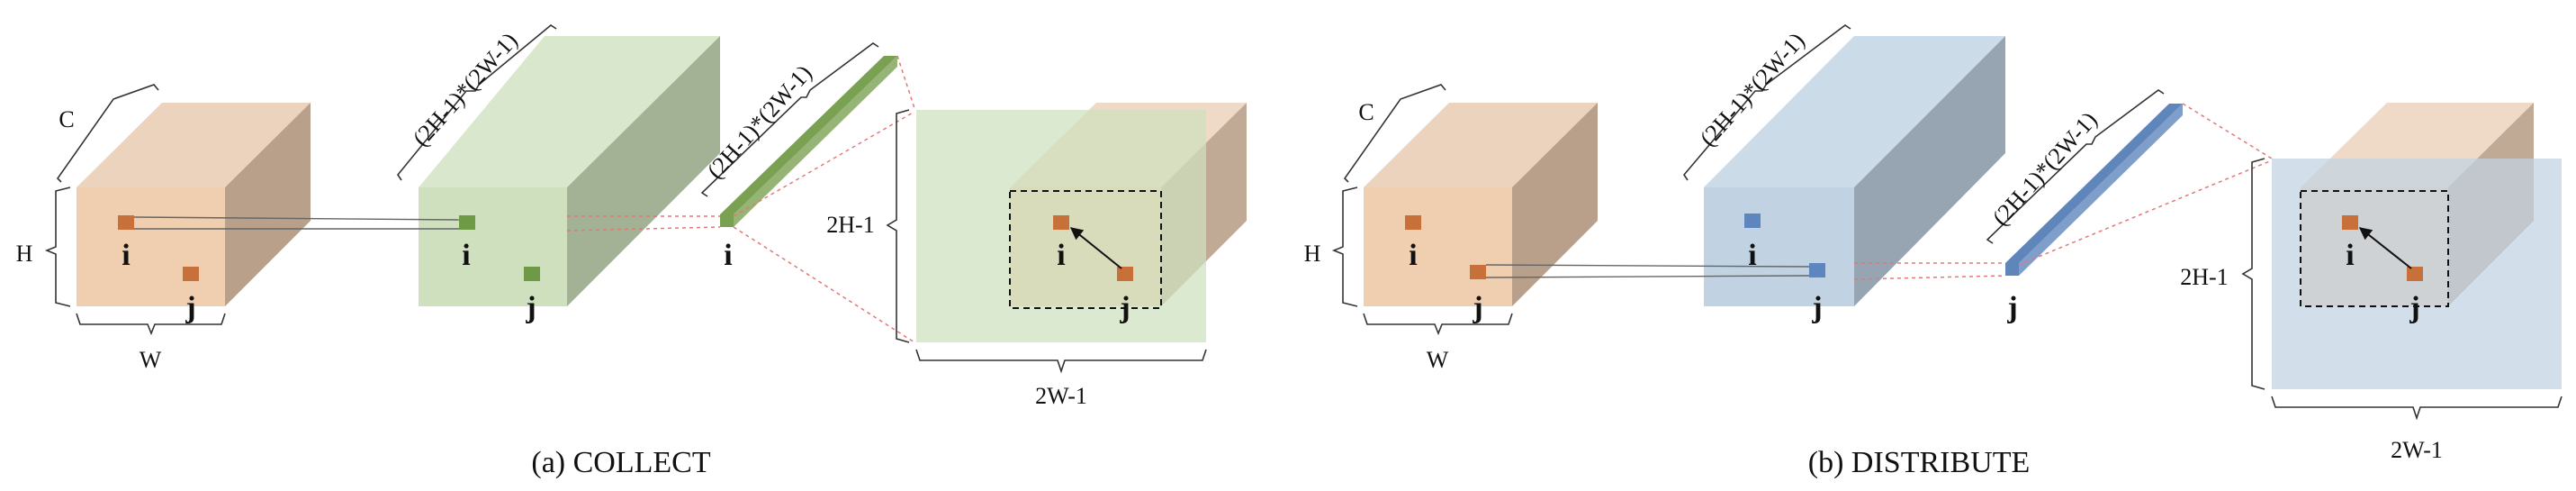 The image size is (2576, 491). I want to click on bar-j-label: j, so click(2011, 307).